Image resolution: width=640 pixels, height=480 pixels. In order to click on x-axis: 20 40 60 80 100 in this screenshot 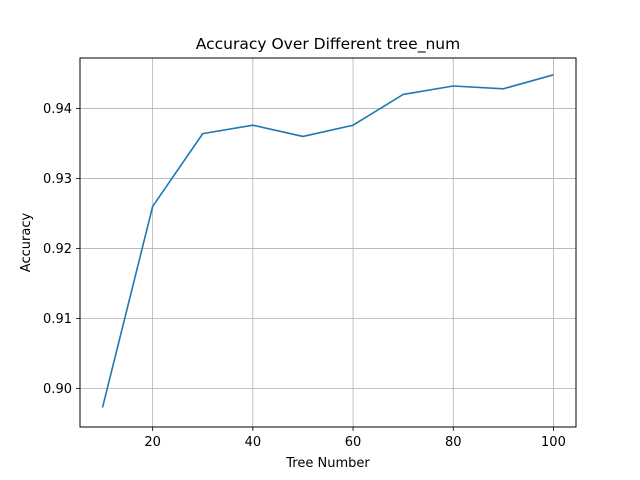, I will do `click(355, 438)`.